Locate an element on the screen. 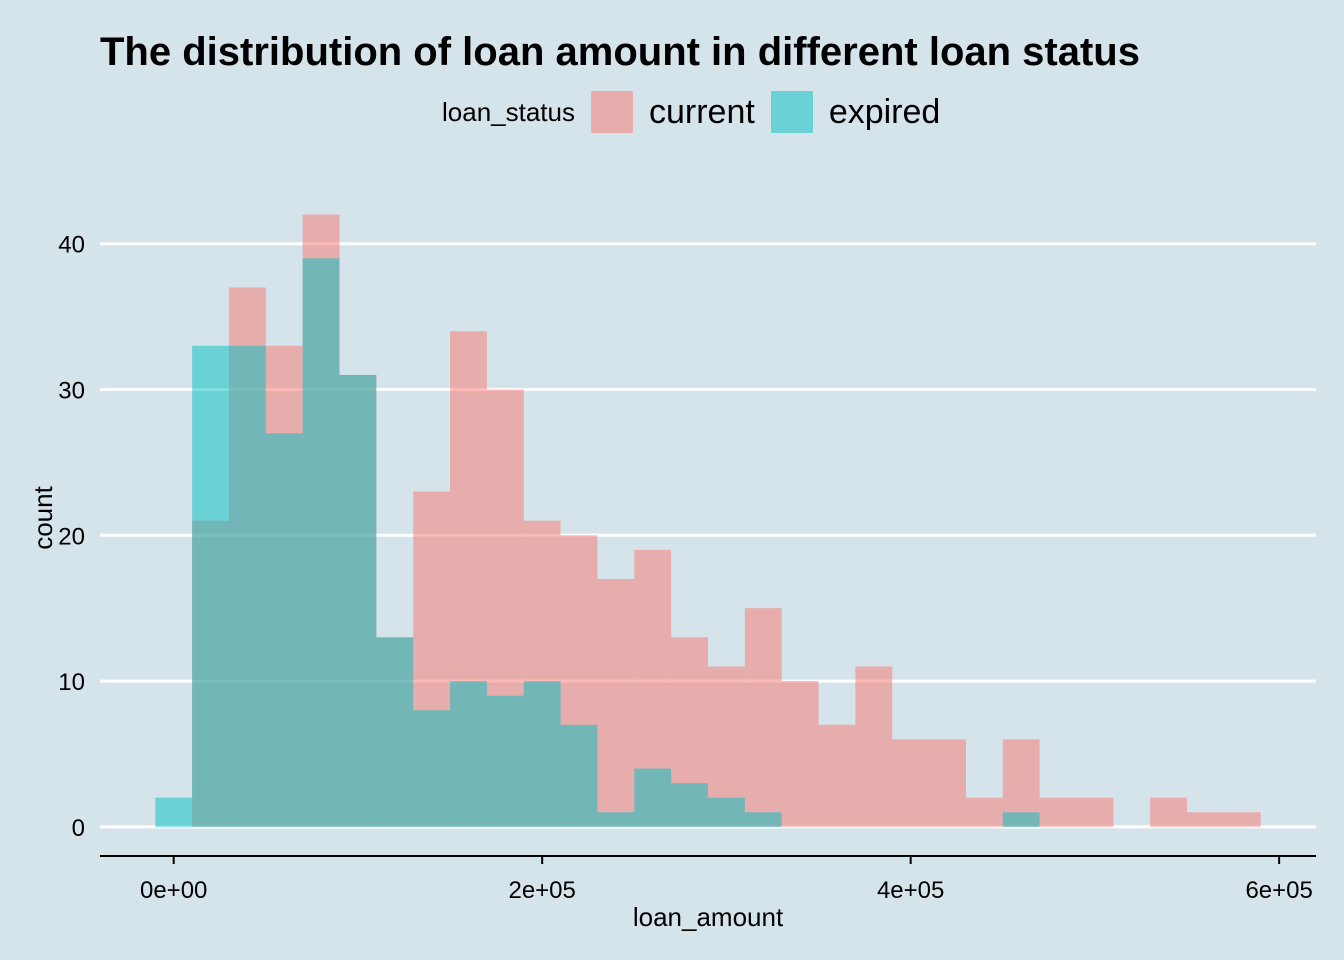 Image resolution: width=1344 pixels, height=960 pixels. legend-key-expired is located at coordinates (791, 112).